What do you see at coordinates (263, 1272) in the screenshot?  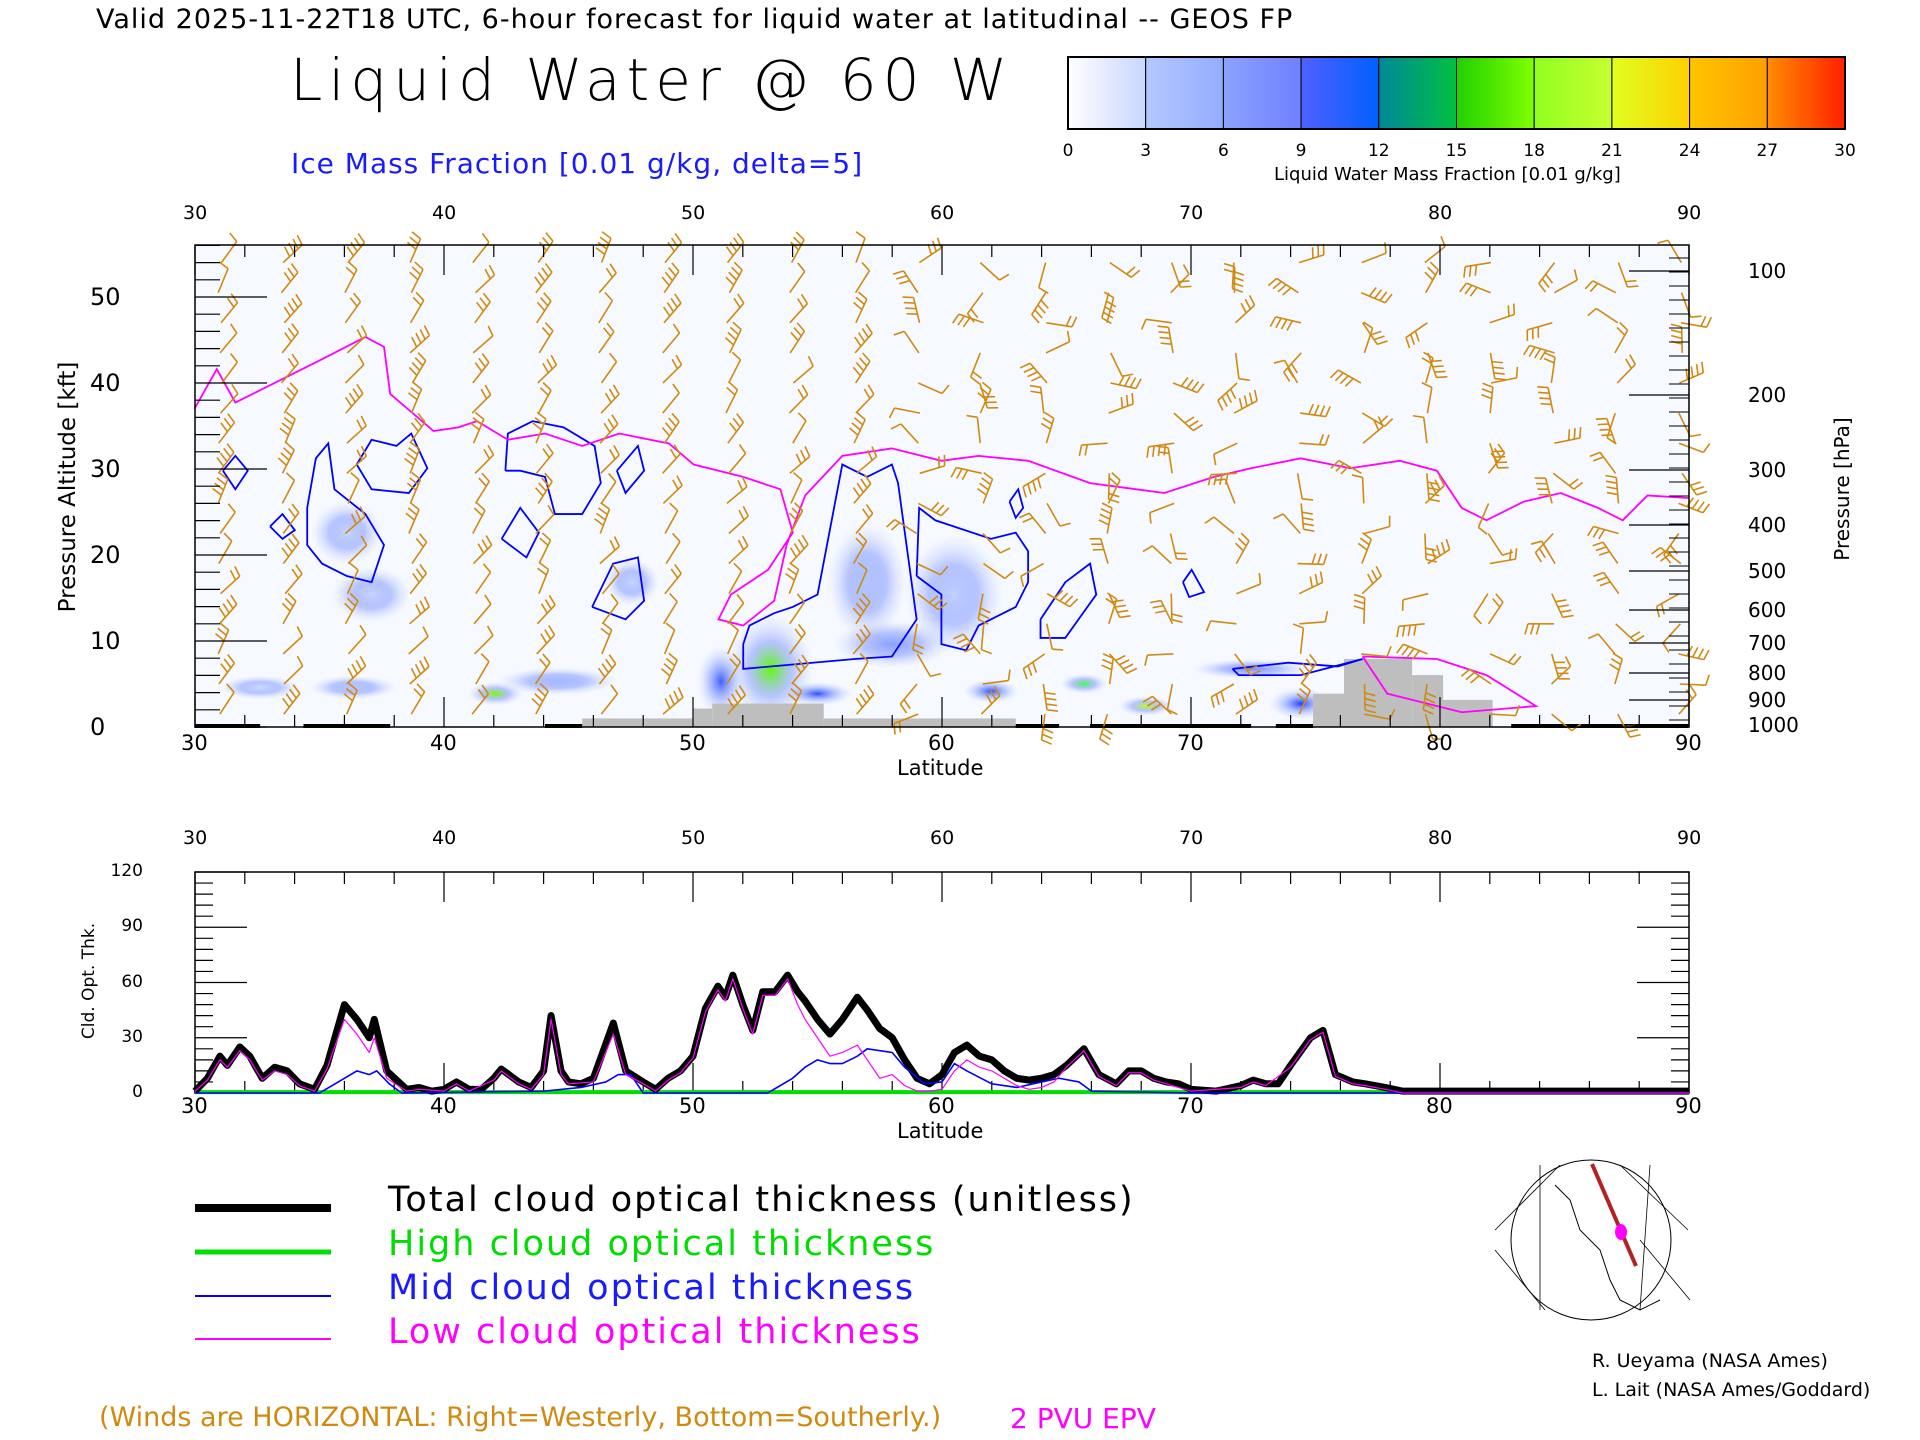 I see `legend-lines` at bounding box center [263, 1272].